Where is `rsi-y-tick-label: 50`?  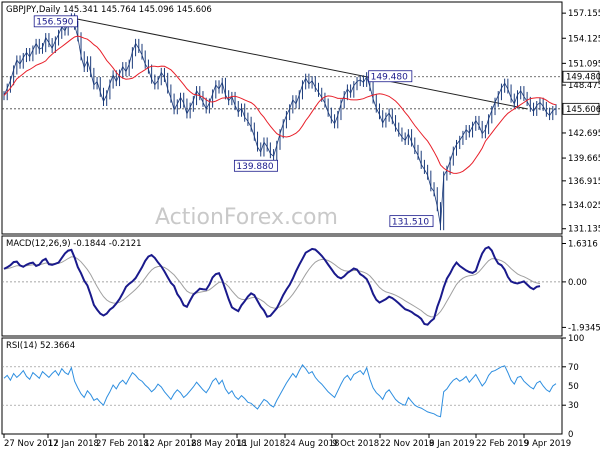
rsi-y-tick-label: 50 is located at coordinates (573, 387).